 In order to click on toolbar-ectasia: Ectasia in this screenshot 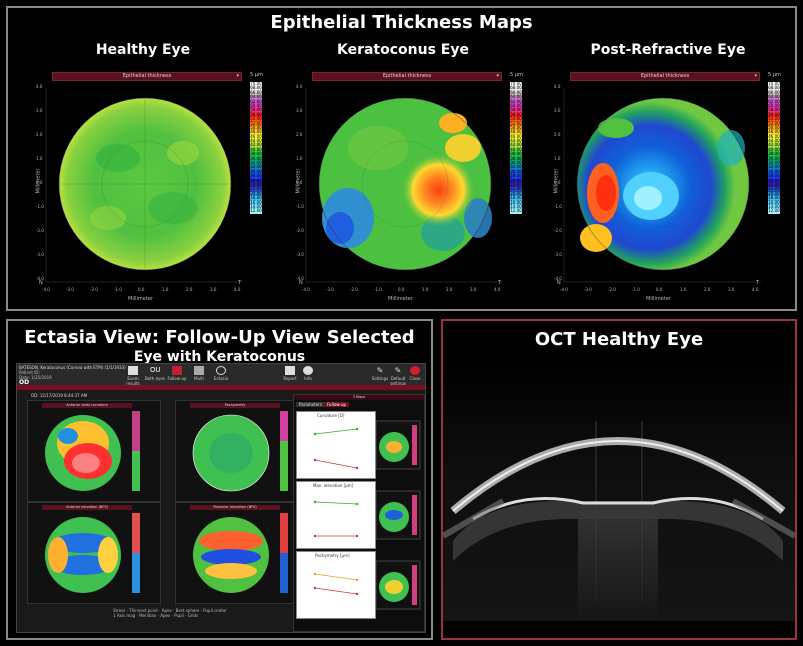, I will do `click(221, 373)`.